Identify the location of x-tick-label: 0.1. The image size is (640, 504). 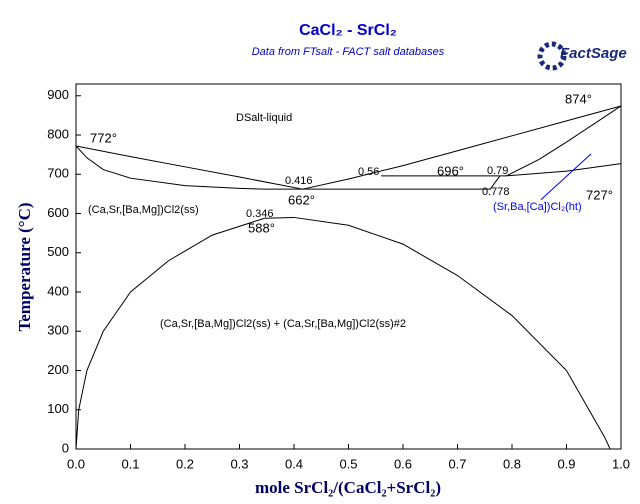
(130, 463).